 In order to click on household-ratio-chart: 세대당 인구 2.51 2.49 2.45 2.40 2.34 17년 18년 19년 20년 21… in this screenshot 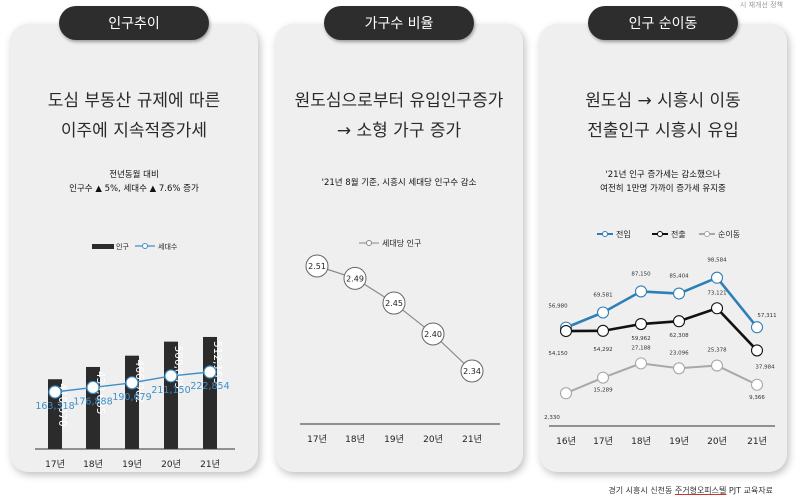, I will do `click(400, 341)`.